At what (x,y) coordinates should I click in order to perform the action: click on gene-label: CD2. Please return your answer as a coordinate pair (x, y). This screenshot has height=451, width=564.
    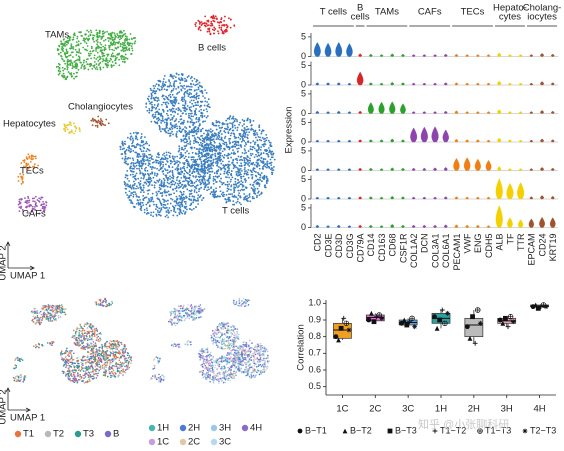
    Looking at the image, I should click on (318, 243).